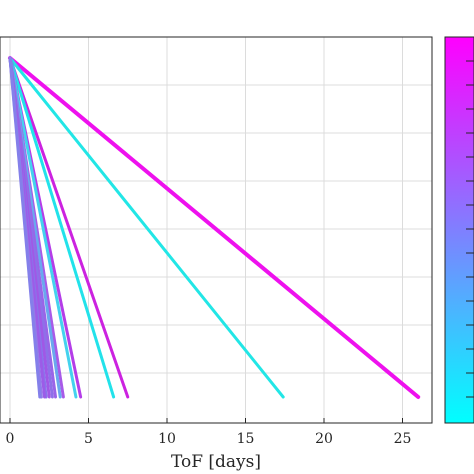 The width and height of the screenshot is (474, 474). What do you see at coordinates (246, 439) in the screenshot?
I see `x-tick-label: 15` at bounding box center [246, 439].